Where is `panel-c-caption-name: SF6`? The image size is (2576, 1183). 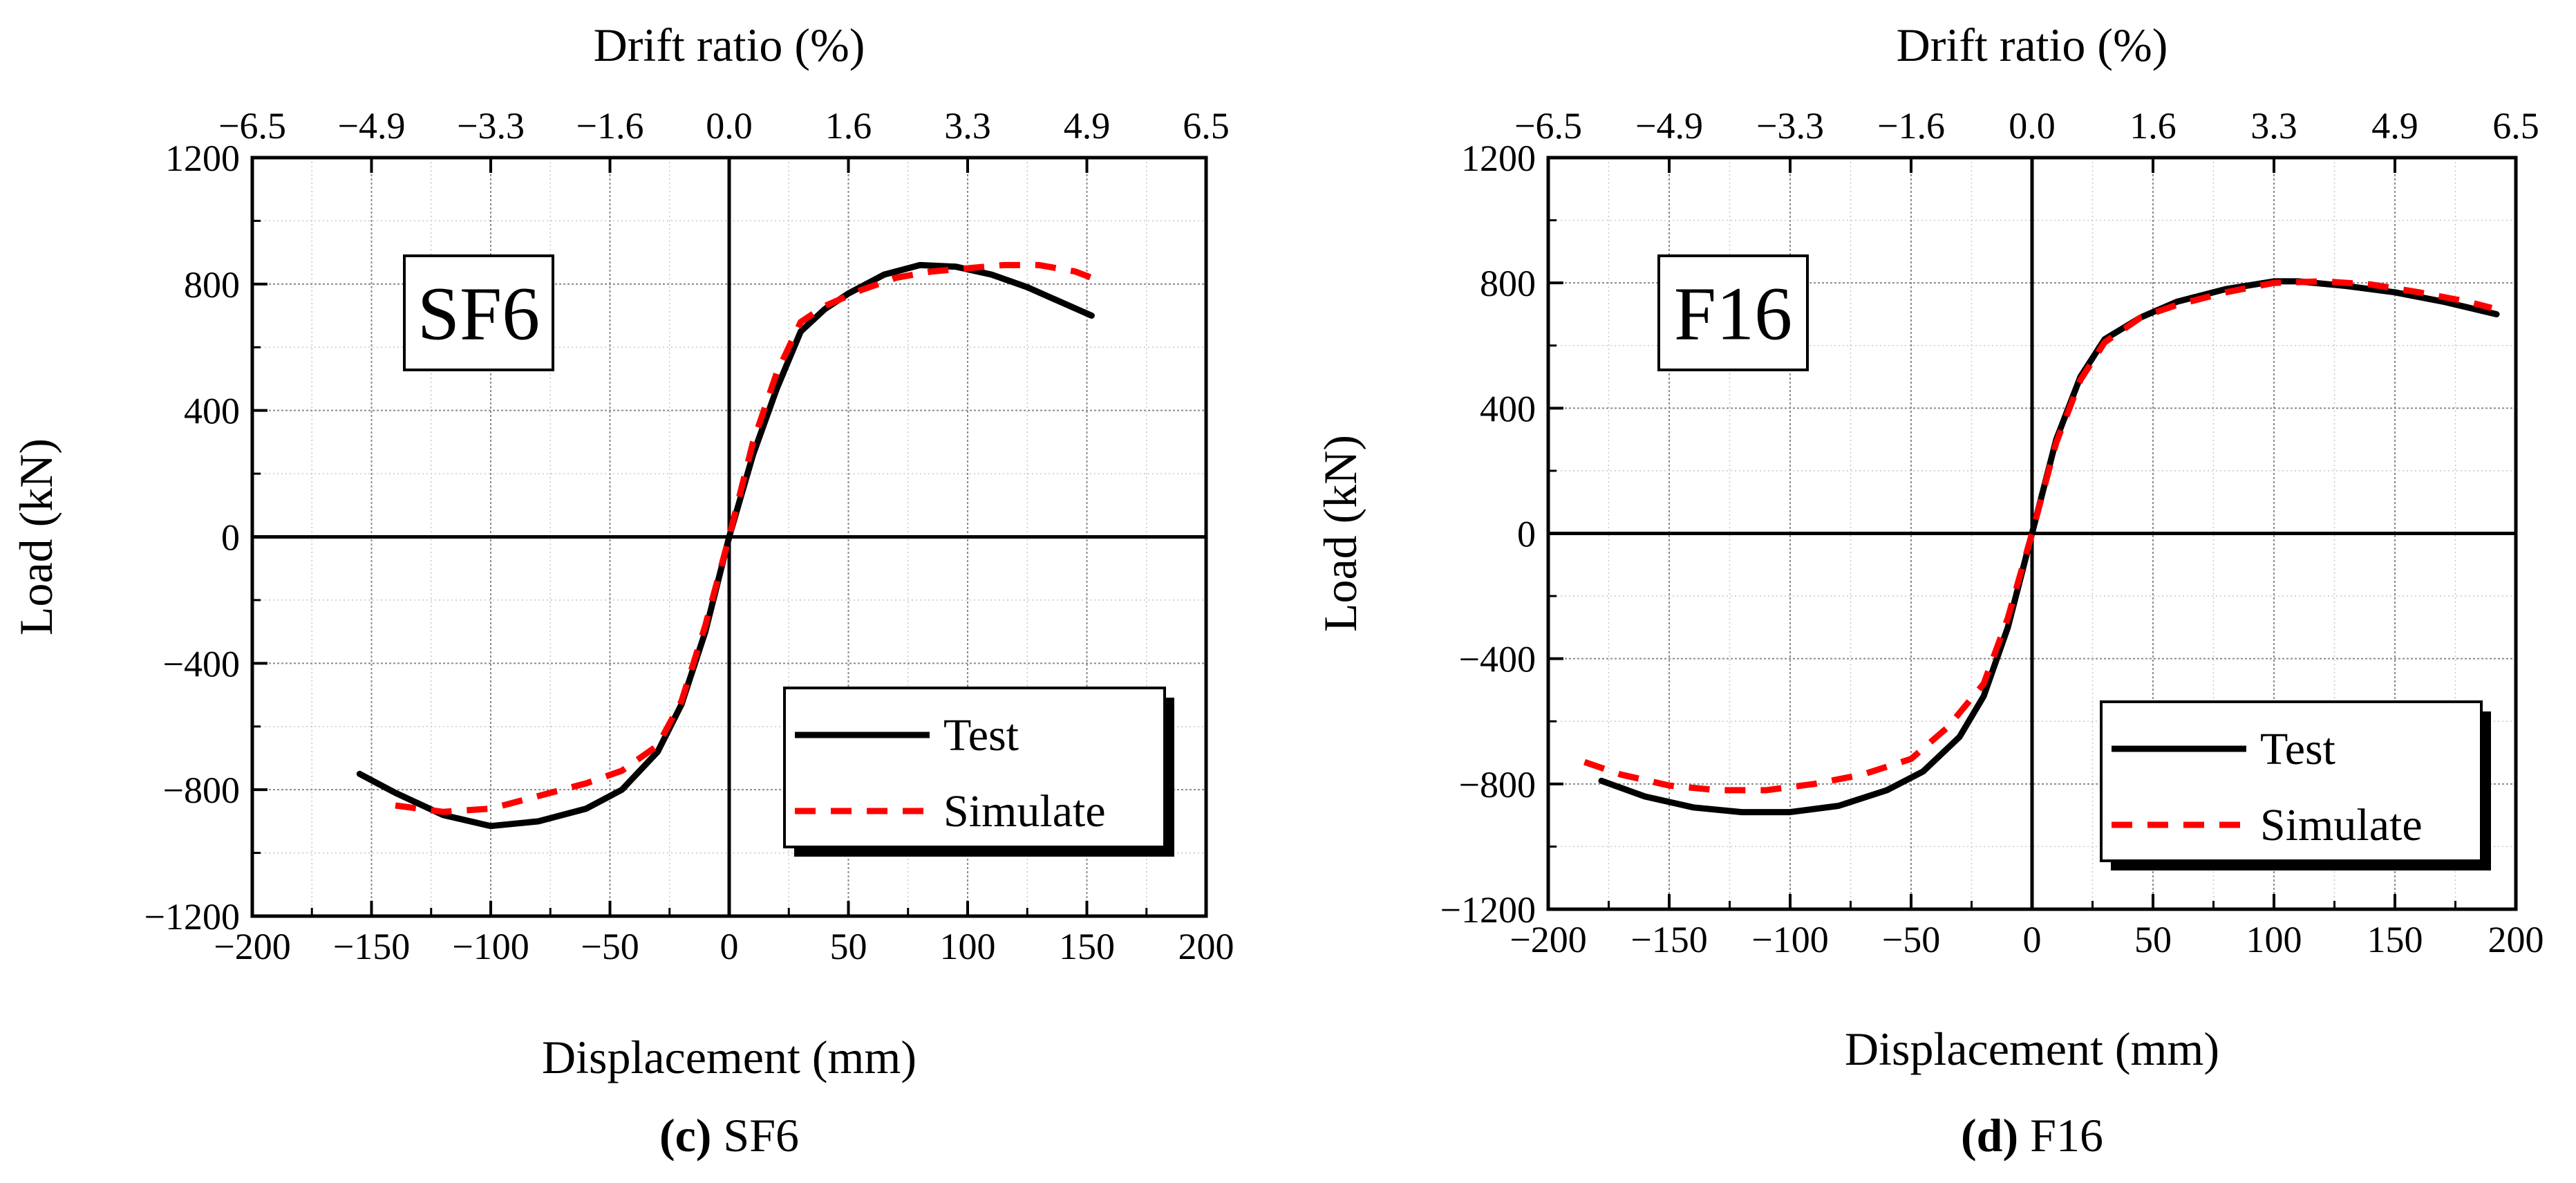 panel-c-caption-name: SF6 is located at coordinates (755, 1135).